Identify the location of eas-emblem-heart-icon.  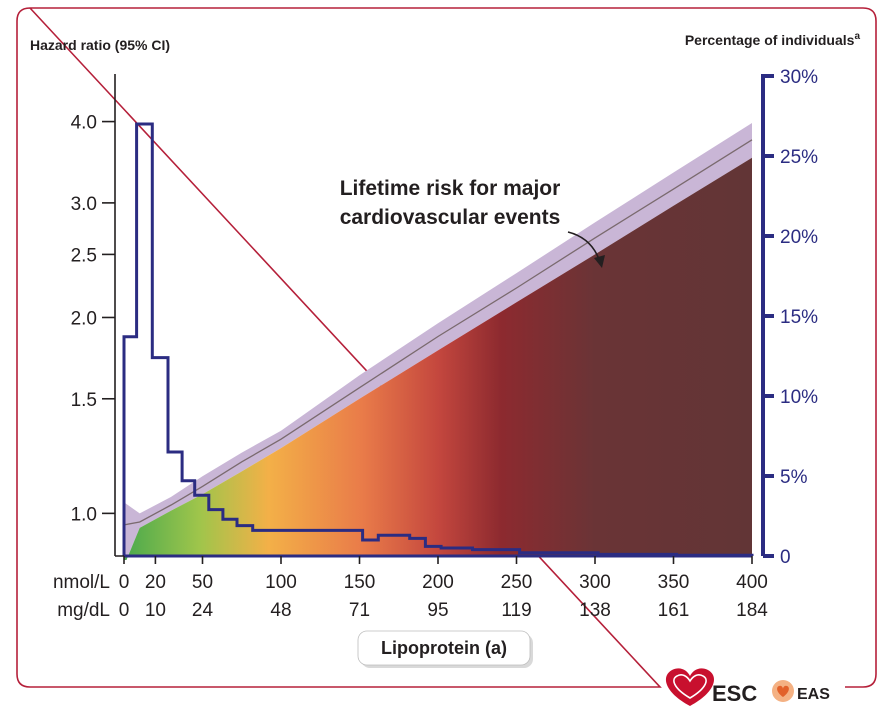
(783, 691).